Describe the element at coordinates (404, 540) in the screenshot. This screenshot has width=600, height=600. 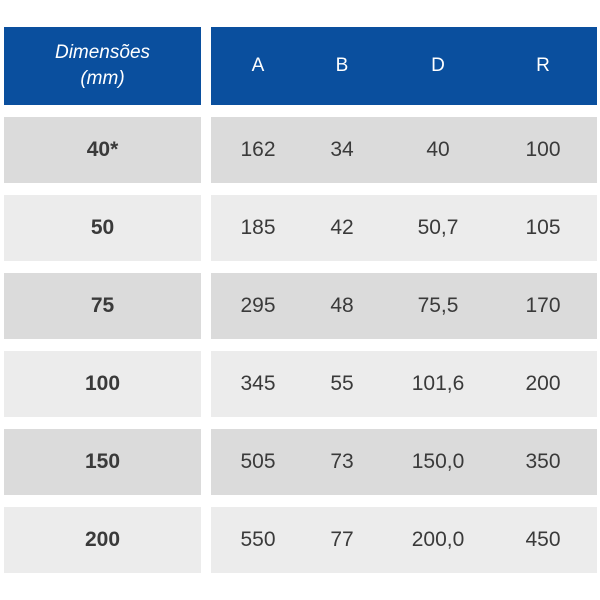
I see `row-values: 550 77 200,0 450` at that location.